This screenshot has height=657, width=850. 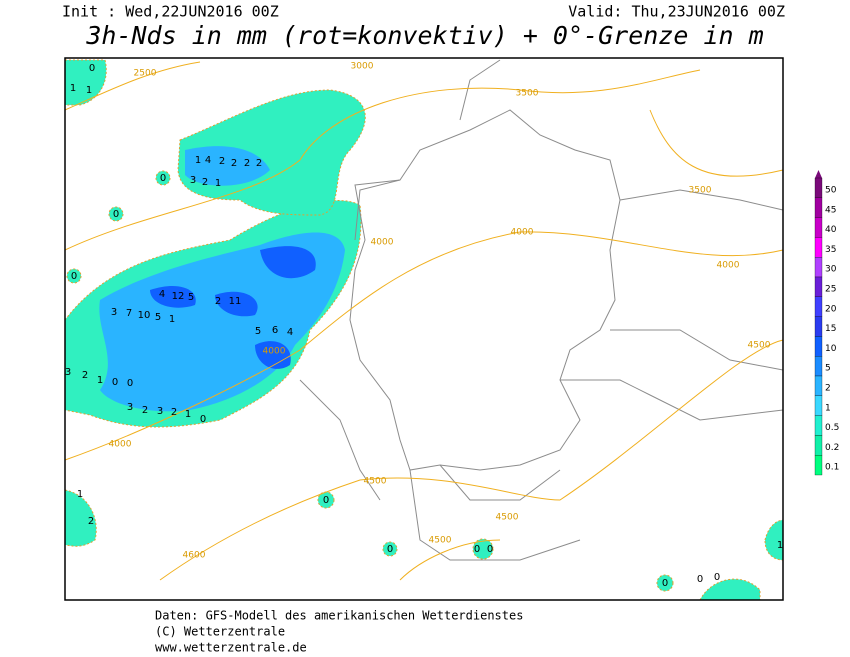 I want to click on legend-label: 0.5, so click(x=832, y=428).